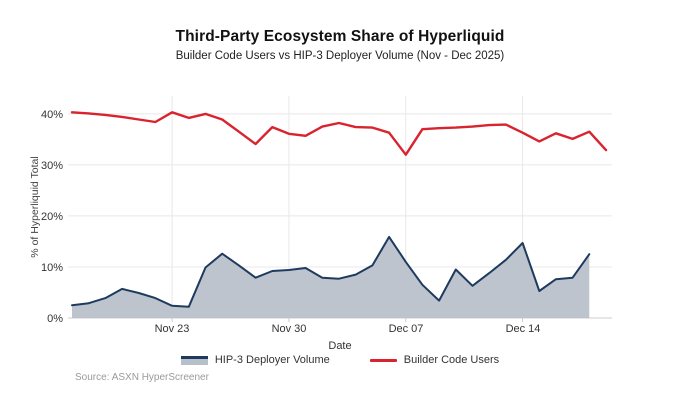 Image resolution: width=680 pixels, height=408 pixels. What do you see at coordinates (383, 360) in the screenshot?
I see `builder-line-swatch-icon` at bounding box center [383, 360].